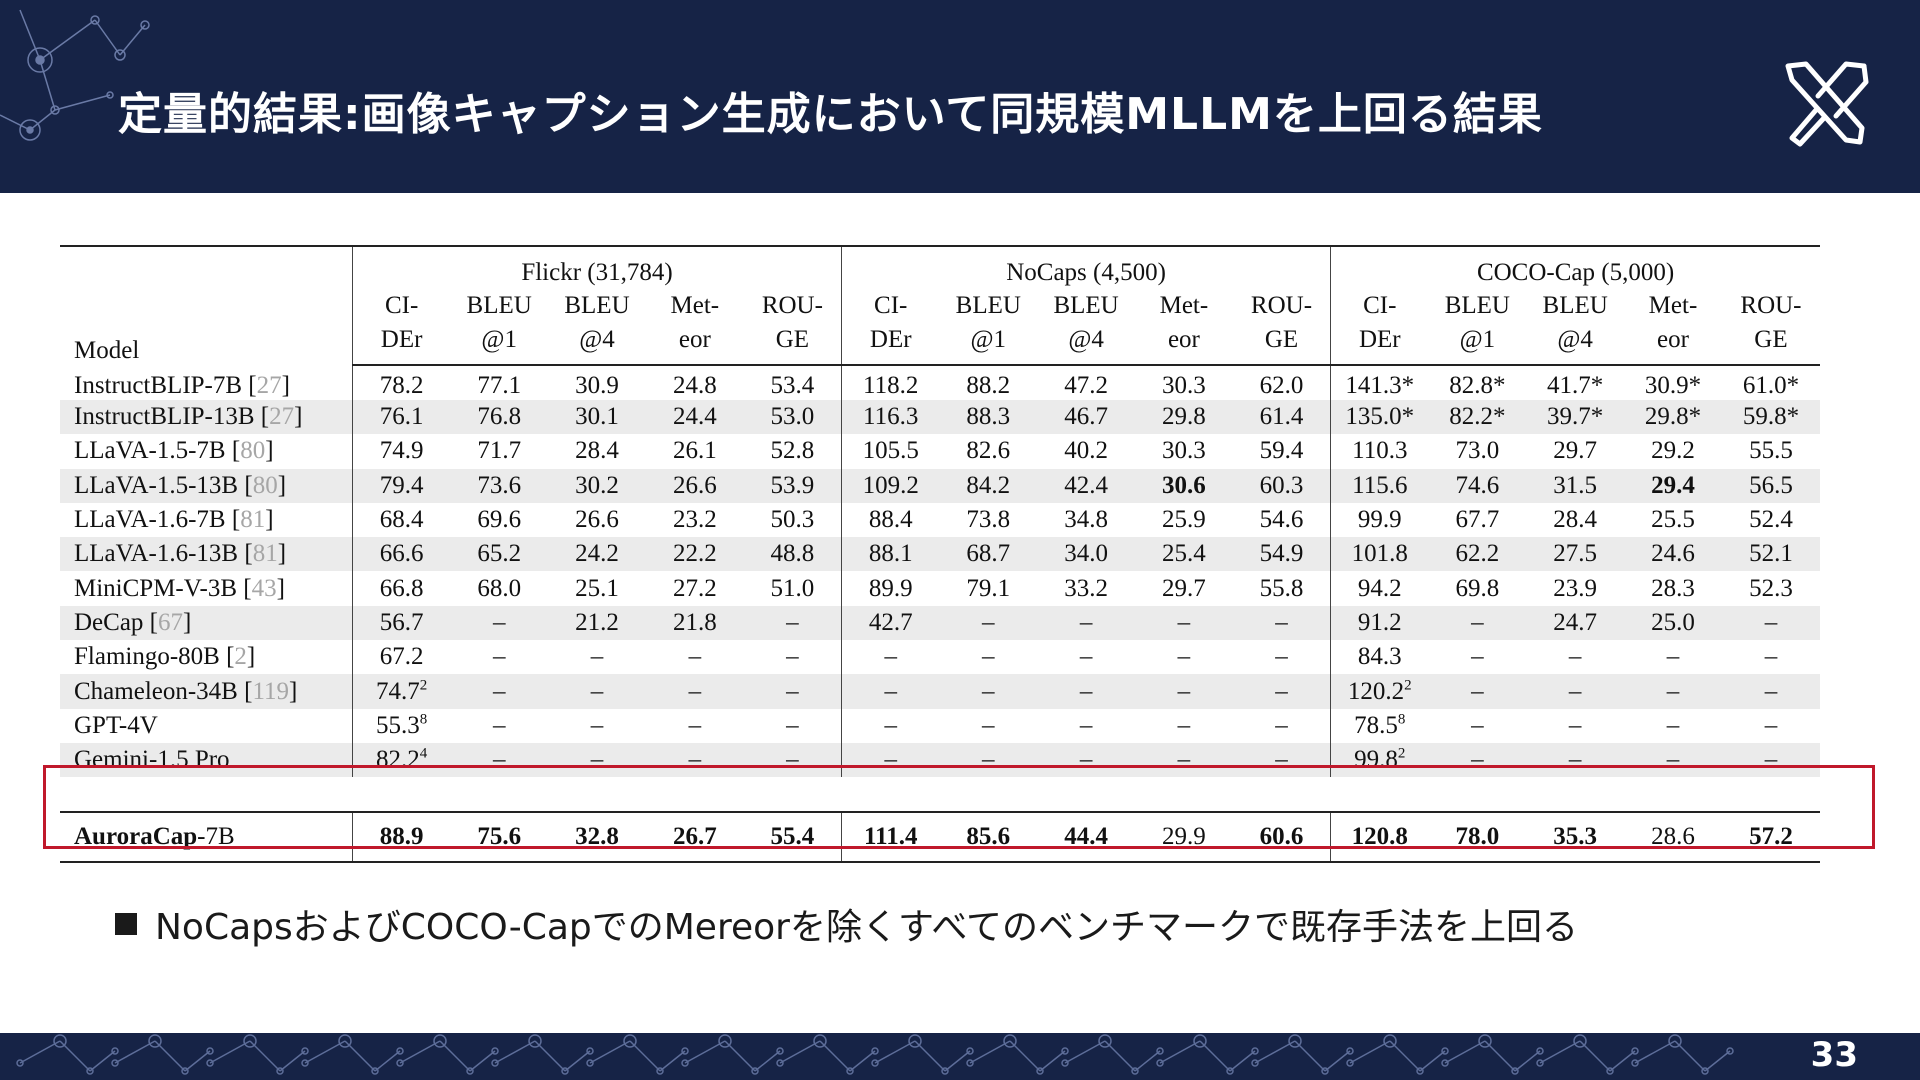  What do you see at coordinates (1477, 554) in the screenshot?
I see `value-text: 62.2` at bounding box center [1477, 554].